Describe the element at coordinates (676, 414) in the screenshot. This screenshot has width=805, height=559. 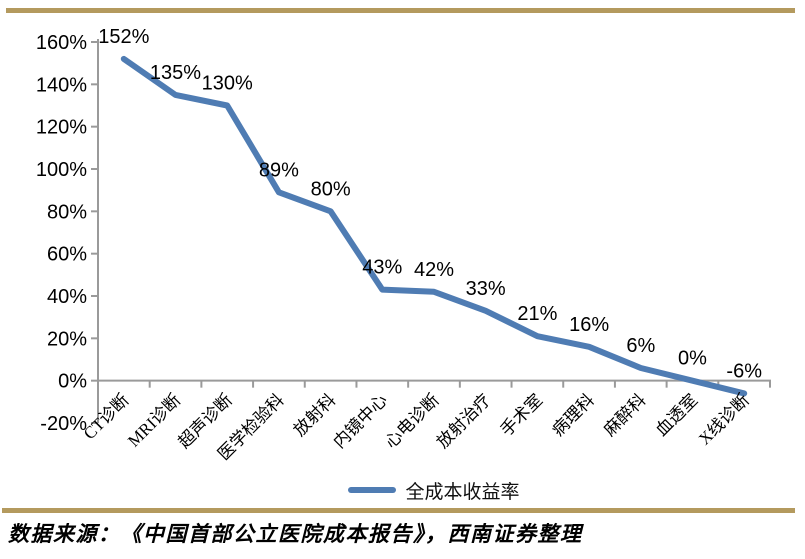
I see `x-axis-category-label: 血透室` at that location.